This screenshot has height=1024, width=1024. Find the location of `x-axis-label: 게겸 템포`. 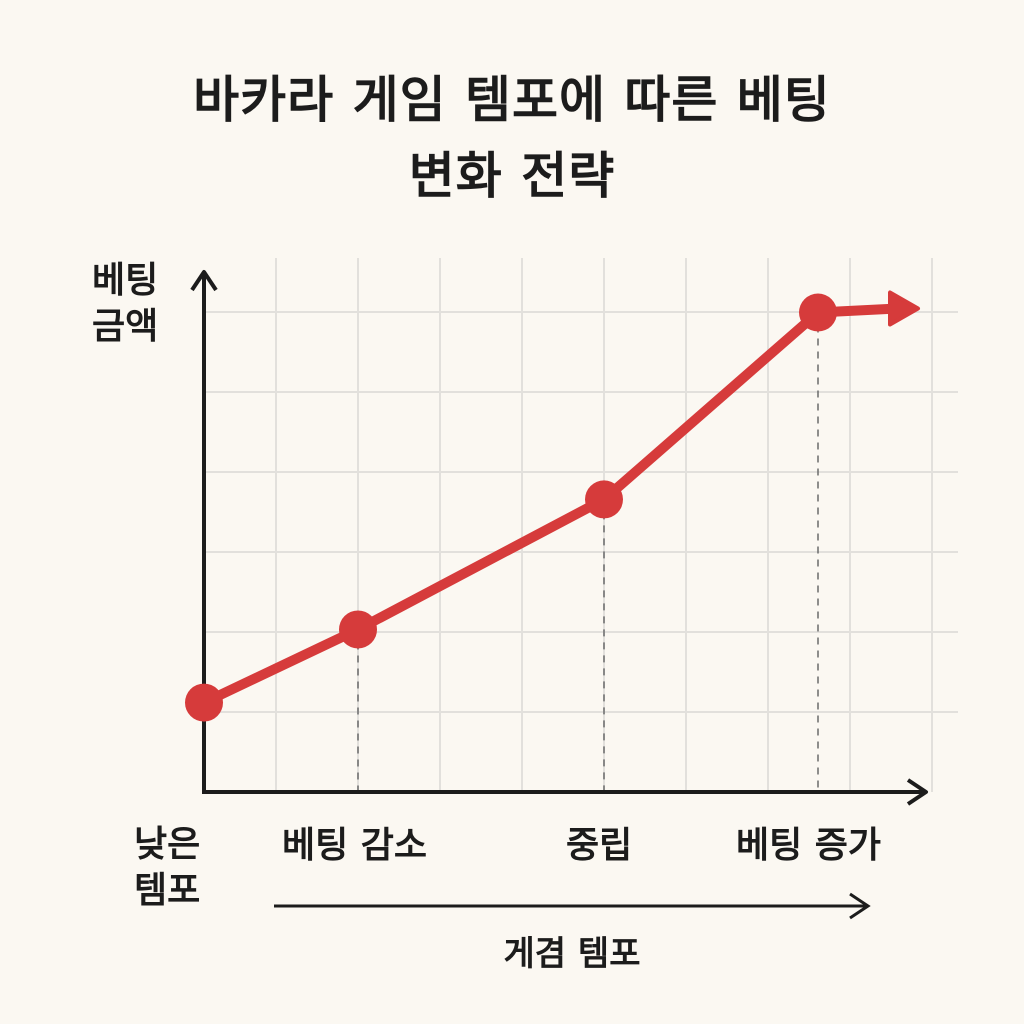

x-axis-label: 게겸 템포 is located at coordinates (572, 954).